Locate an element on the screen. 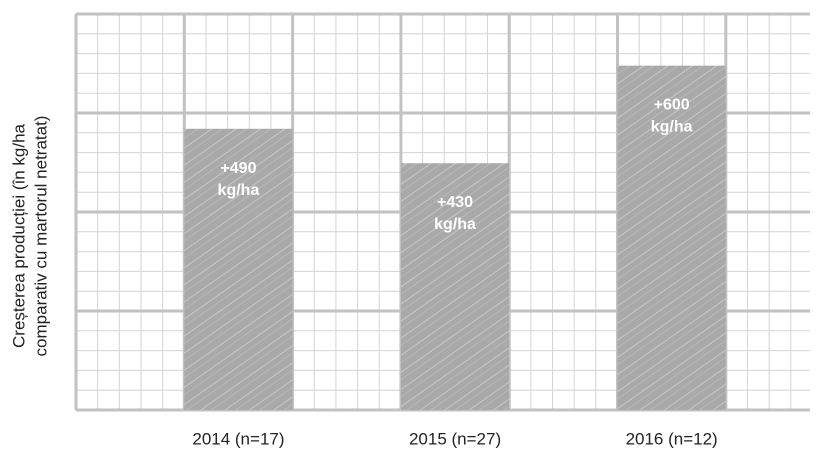  y-axis-label: comparativ cu martorul netratat) is located at coordinates (40, 236).